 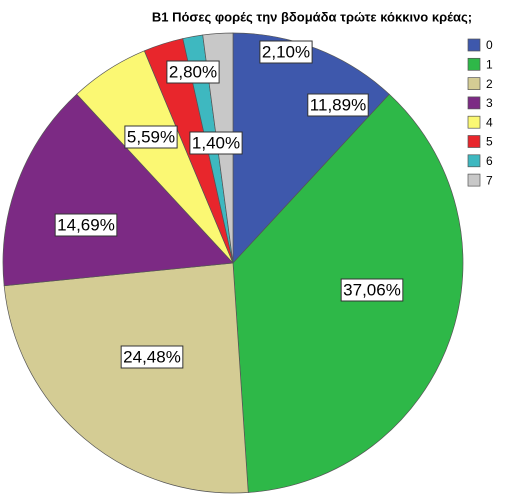 I want to click on legend-label: 1, so click(x=489, y=64).